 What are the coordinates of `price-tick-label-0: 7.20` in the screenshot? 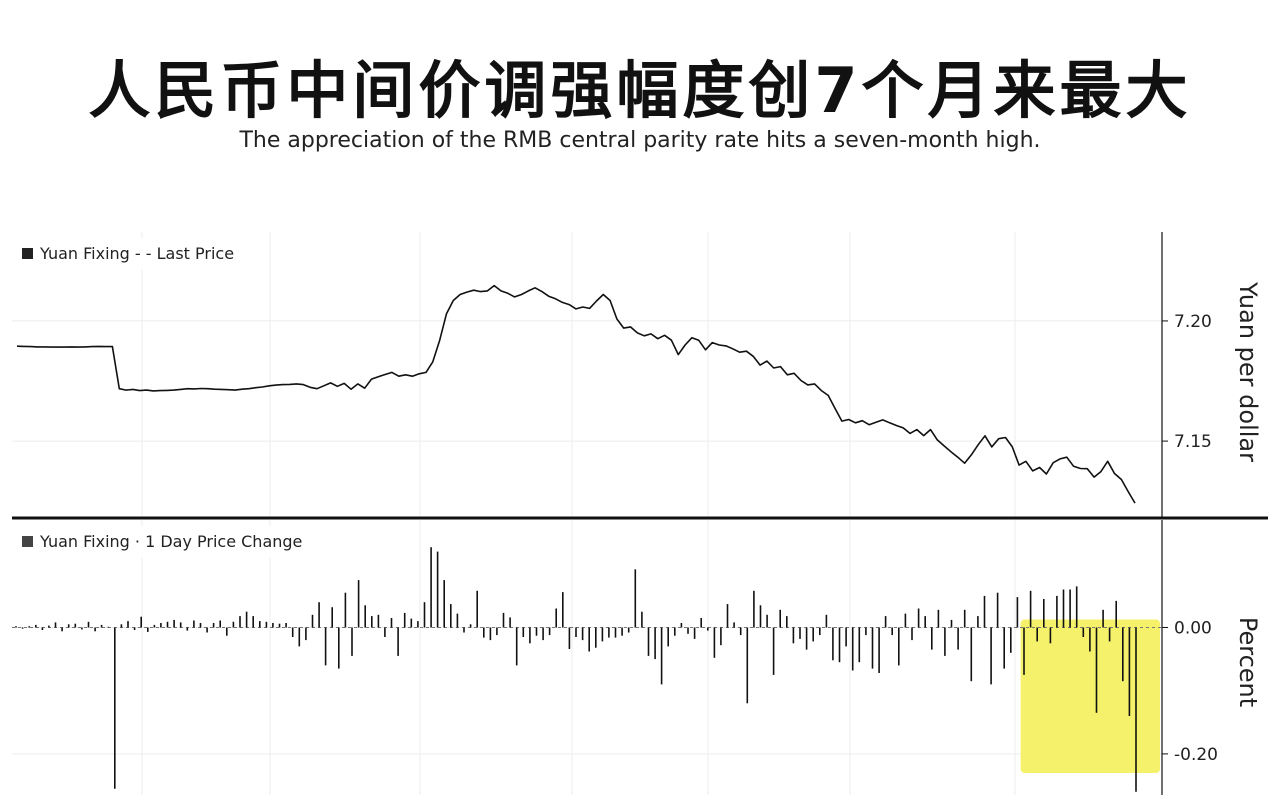 It's located at (1193, 322).